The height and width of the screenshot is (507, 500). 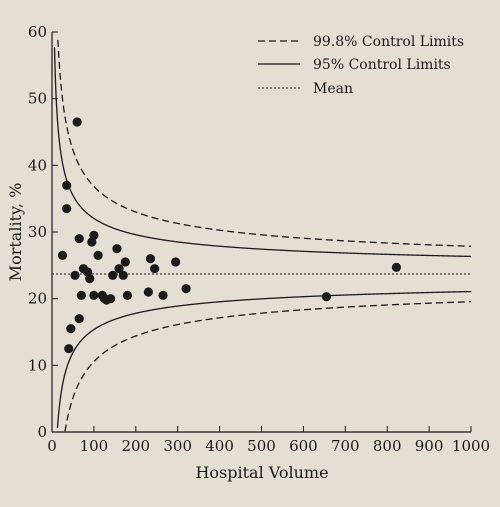 I want to click on x-tick-label: 0, so click(x=52, y=446).